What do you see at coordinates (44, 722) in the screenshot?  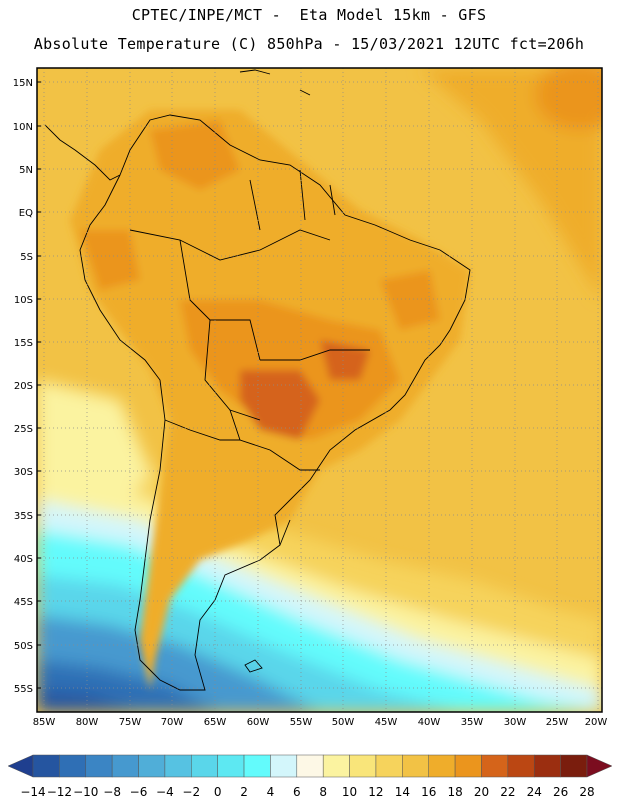 I see `lon-label: 85W` at bounding box center [44, 722].